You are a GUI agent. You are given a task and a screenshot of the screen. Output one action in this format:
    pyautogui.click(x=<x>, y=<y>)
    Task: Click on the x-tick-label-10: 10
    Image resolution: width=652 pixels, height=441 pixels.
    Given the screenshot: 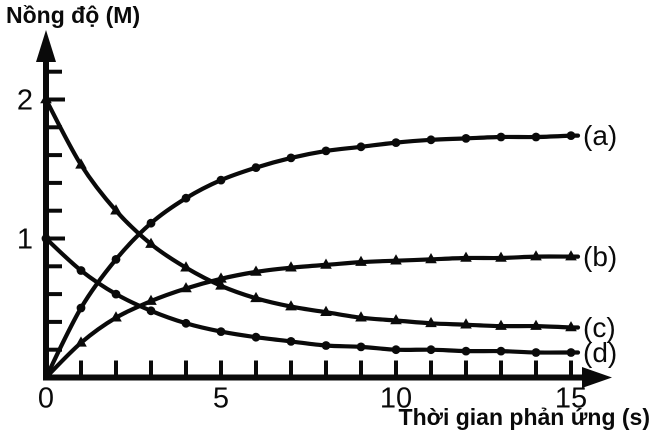 What is the action you would take?
    pyautogui.click(x=396, y=399)
    